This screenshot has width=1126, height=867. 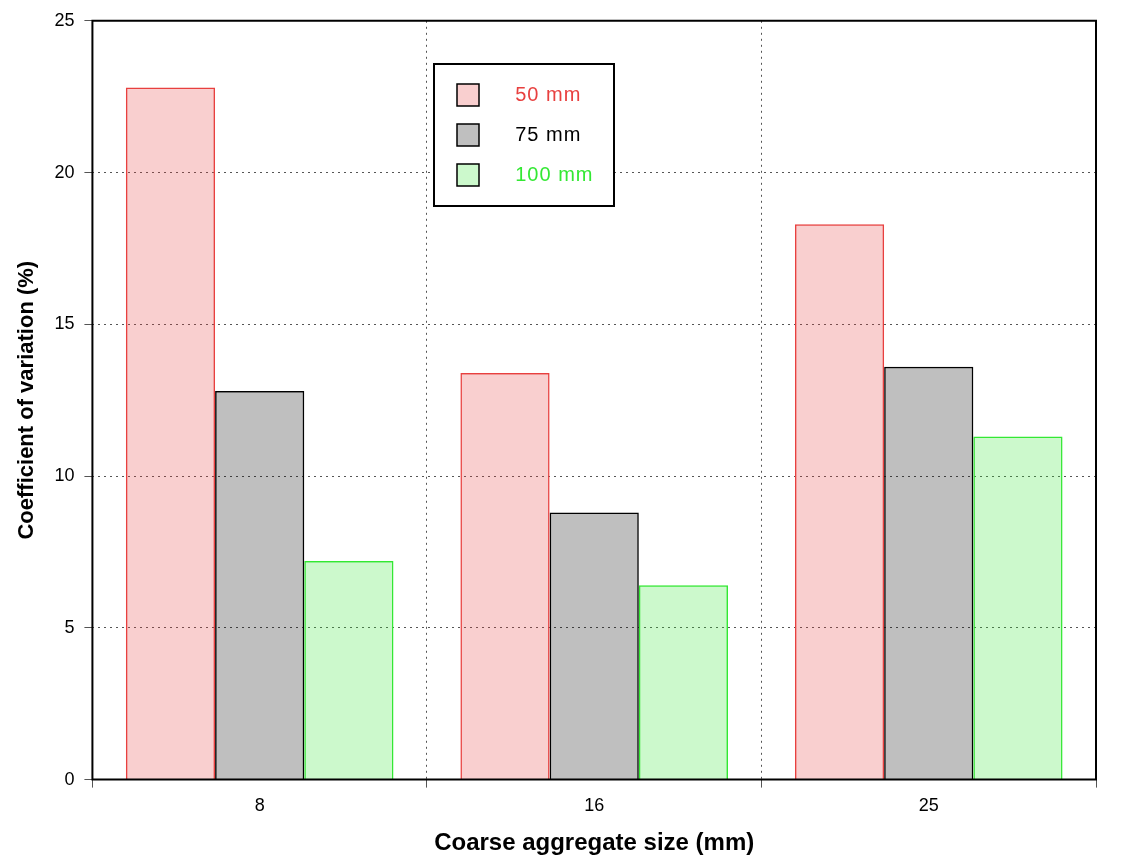 I want to click on y-tick-label: 10, so click(x=64, y=475).